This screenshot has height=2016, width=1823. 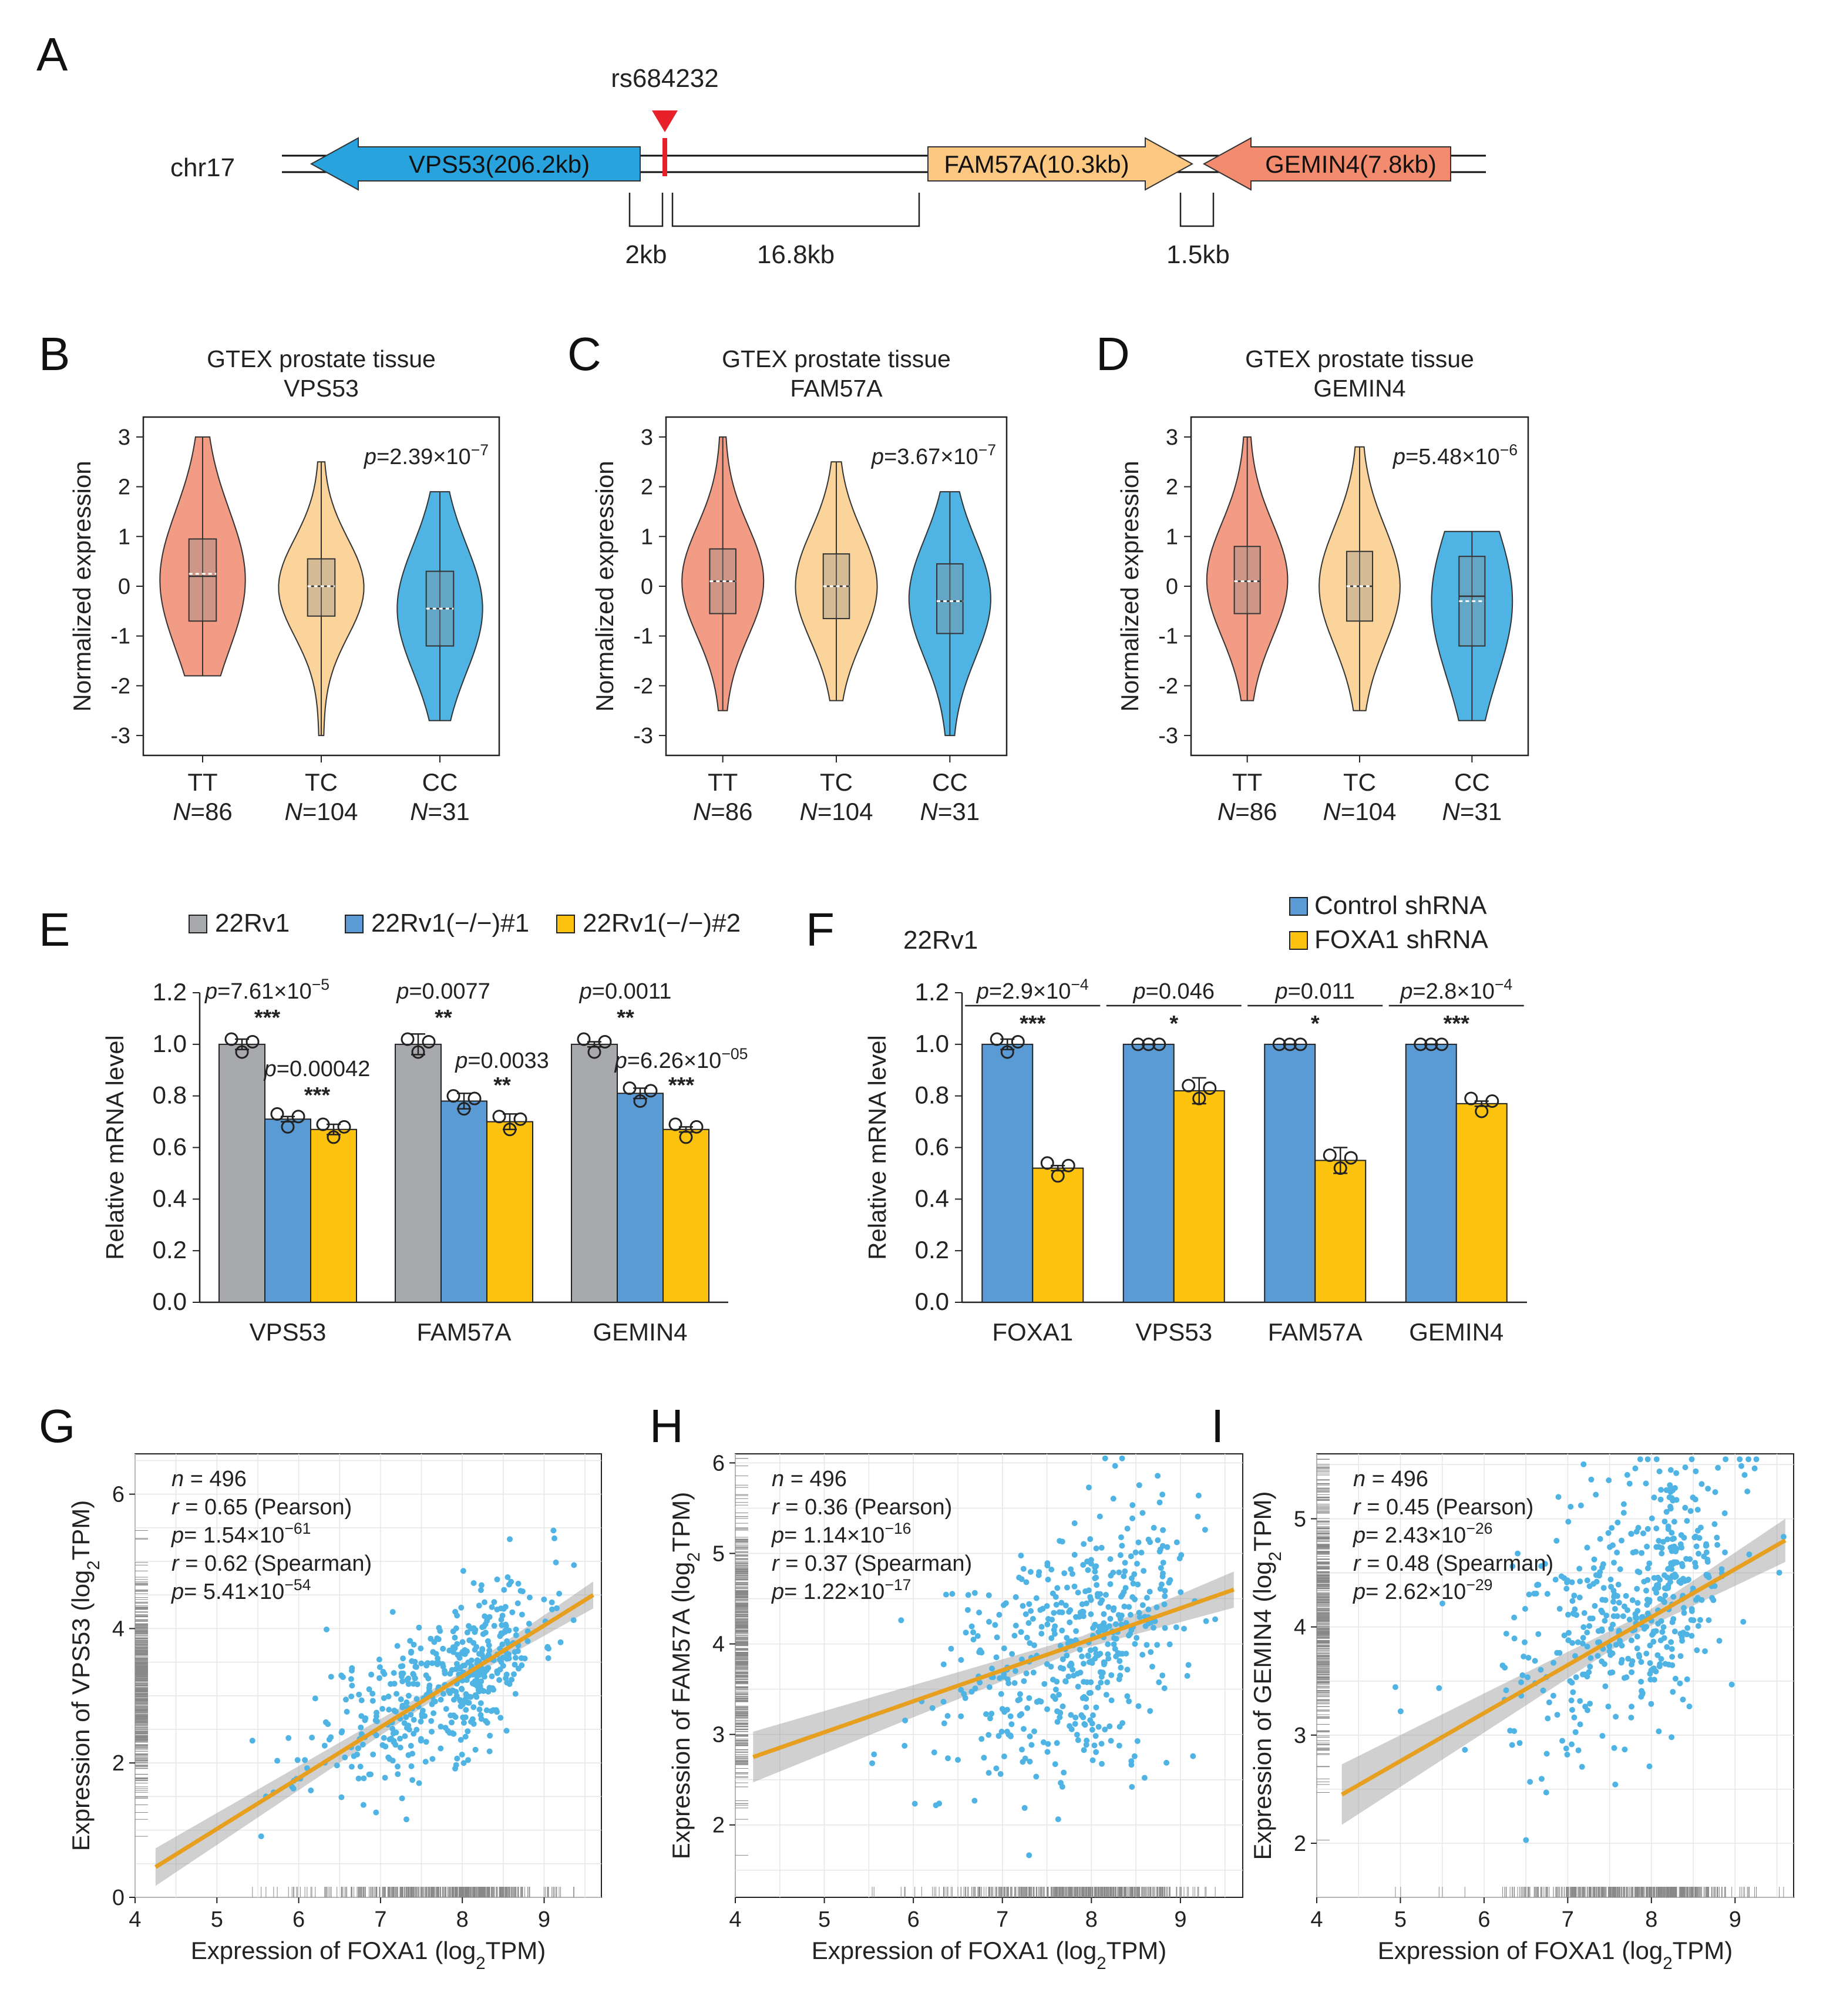 What do you see at coordinates (85, 1676) in the screenshot?
I see `y-axis-label: Expression of VPS53 (log2TPM)` at bounding box center [85, 1676].